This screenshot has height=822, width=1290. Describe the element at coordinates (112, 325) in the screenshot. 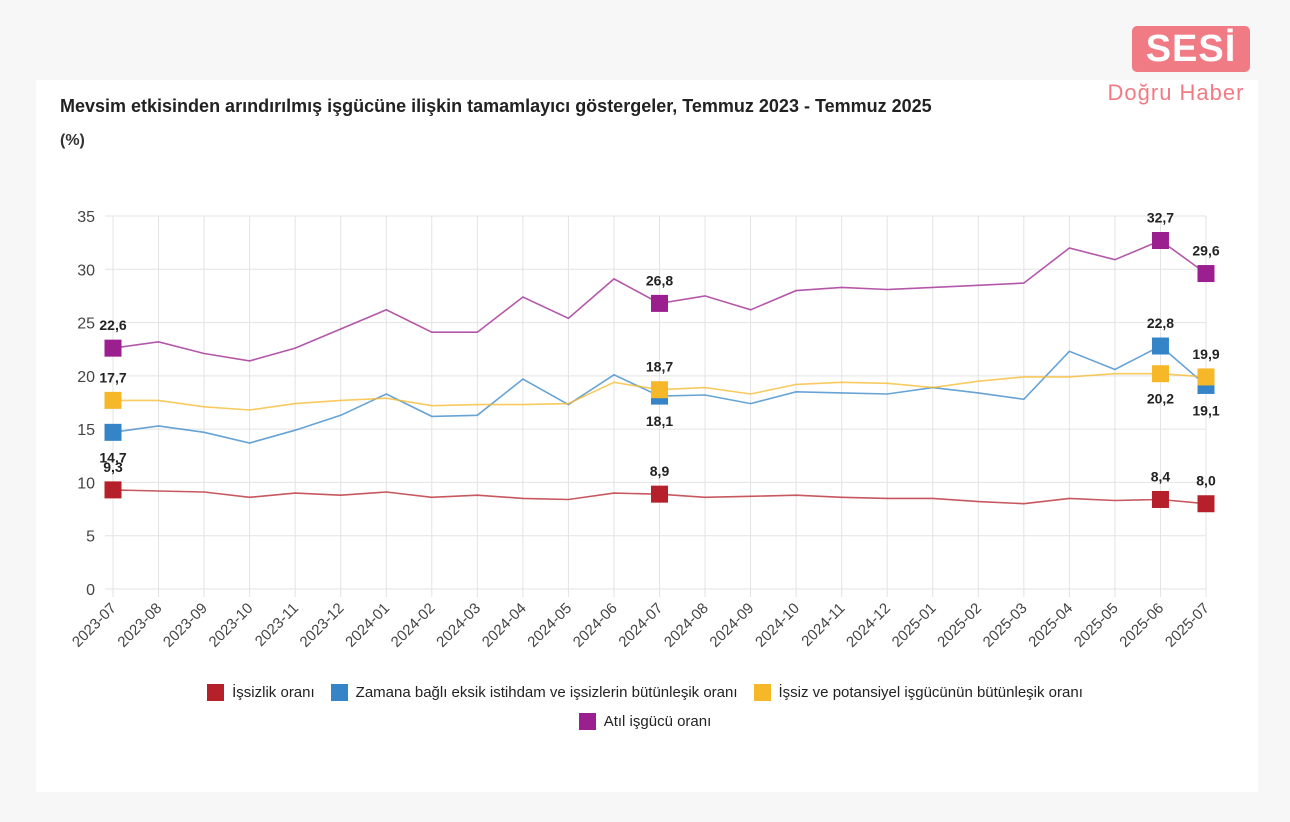

I see `data-label: 22,6` at that location.